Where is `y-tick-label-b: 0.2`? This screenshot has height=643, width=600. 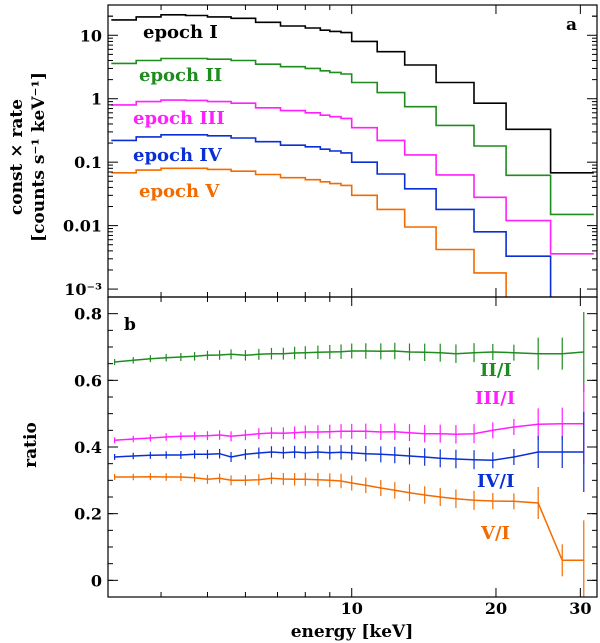 y-tick-label-b: 0.2 is located at coordinates (88, 514).